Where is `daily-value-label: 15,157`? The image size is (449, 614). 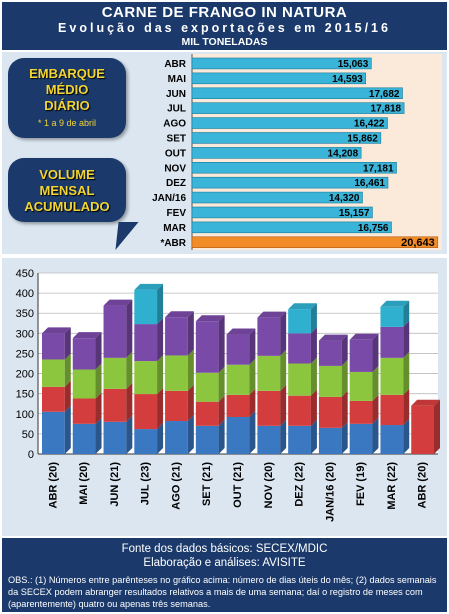
daily-value-label: 15,157 is located at coordinates (354, 213).